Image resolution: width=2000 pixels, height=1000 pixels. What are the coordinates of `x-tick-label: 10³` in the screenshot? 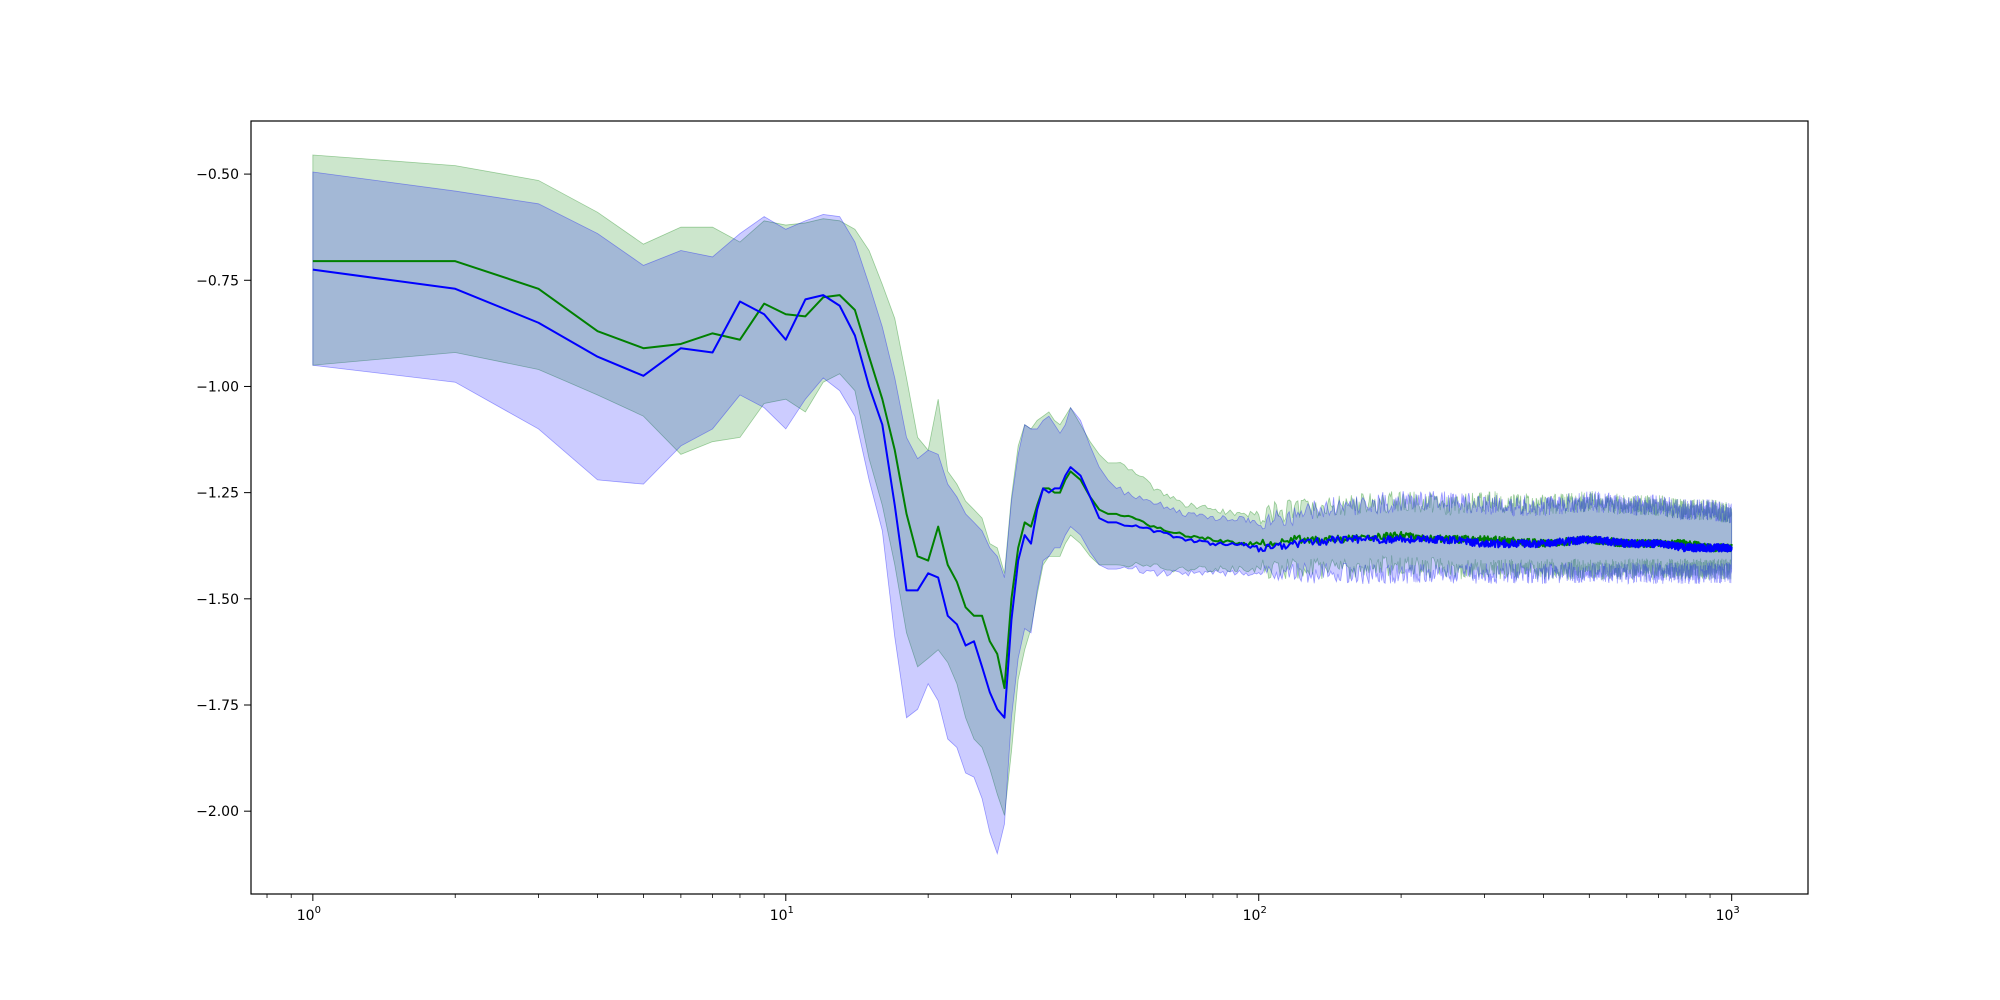 It's located at (1728, 914).